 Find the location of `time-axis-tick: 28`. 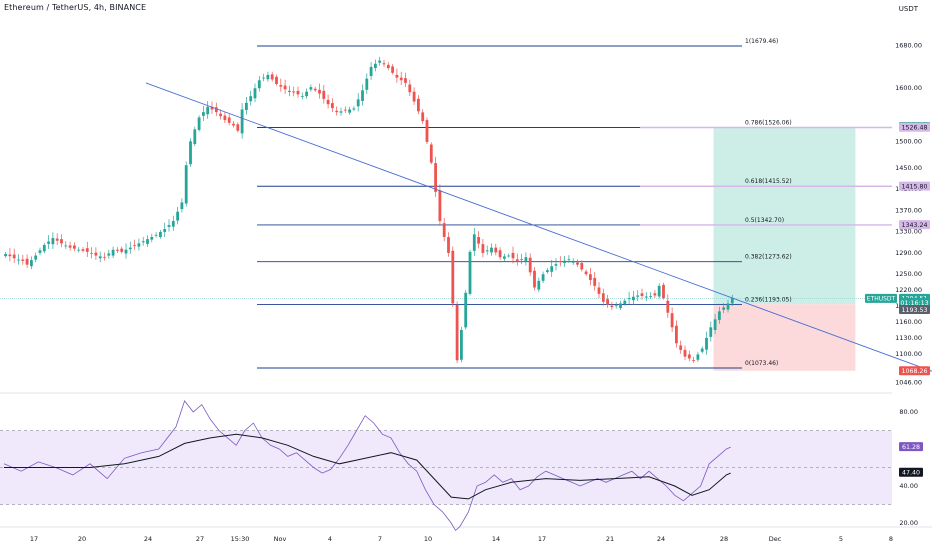

time-axis-tick: 28 is located at coordinates (724, 539).